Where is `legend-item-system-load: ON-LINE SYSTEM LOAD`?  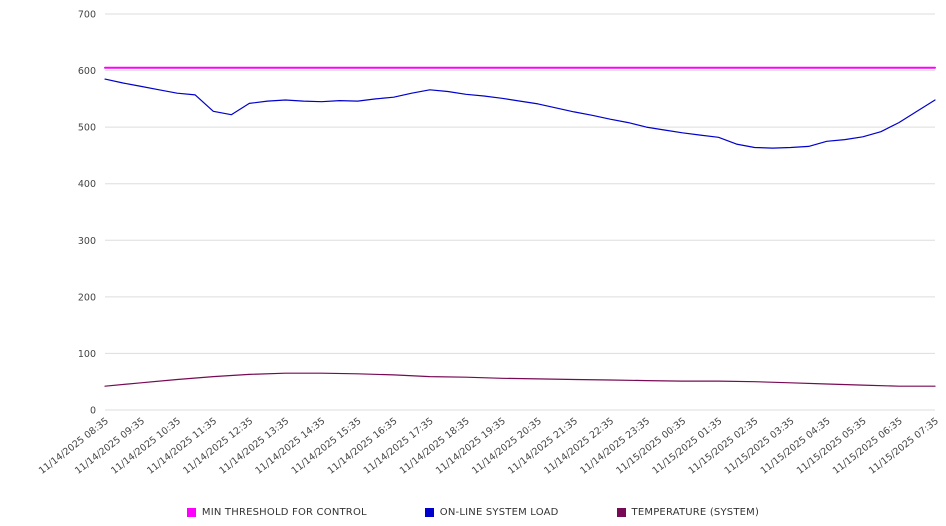 legend-item-system-load: ON-LINE SYSTEM LOAD is located at coordinates (491, 512).